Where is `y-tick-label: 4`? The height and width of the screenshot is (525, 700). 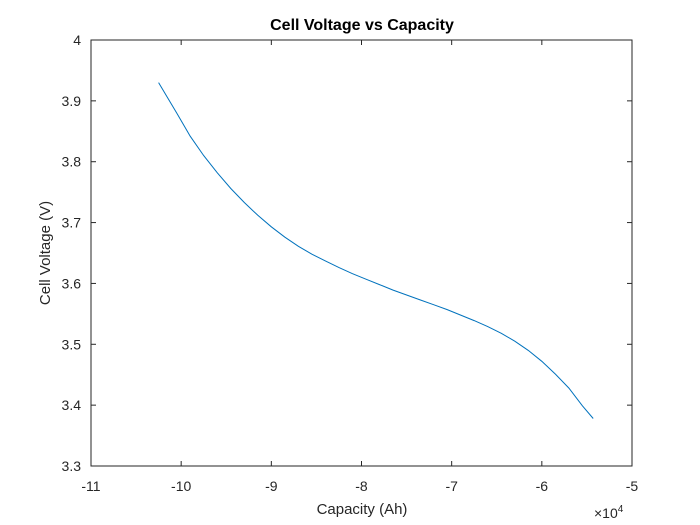
y-tick-label: 4 is located at coordinates (77, 40).